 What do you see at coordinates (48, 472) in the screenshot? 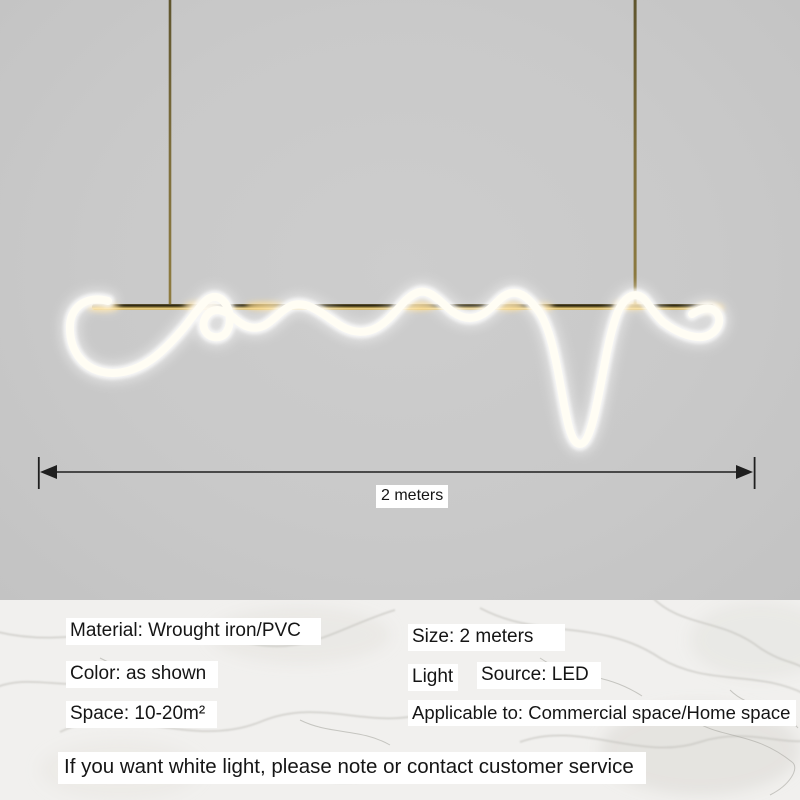
I see `arrow-left-icon` at bounding box center [48, 472].